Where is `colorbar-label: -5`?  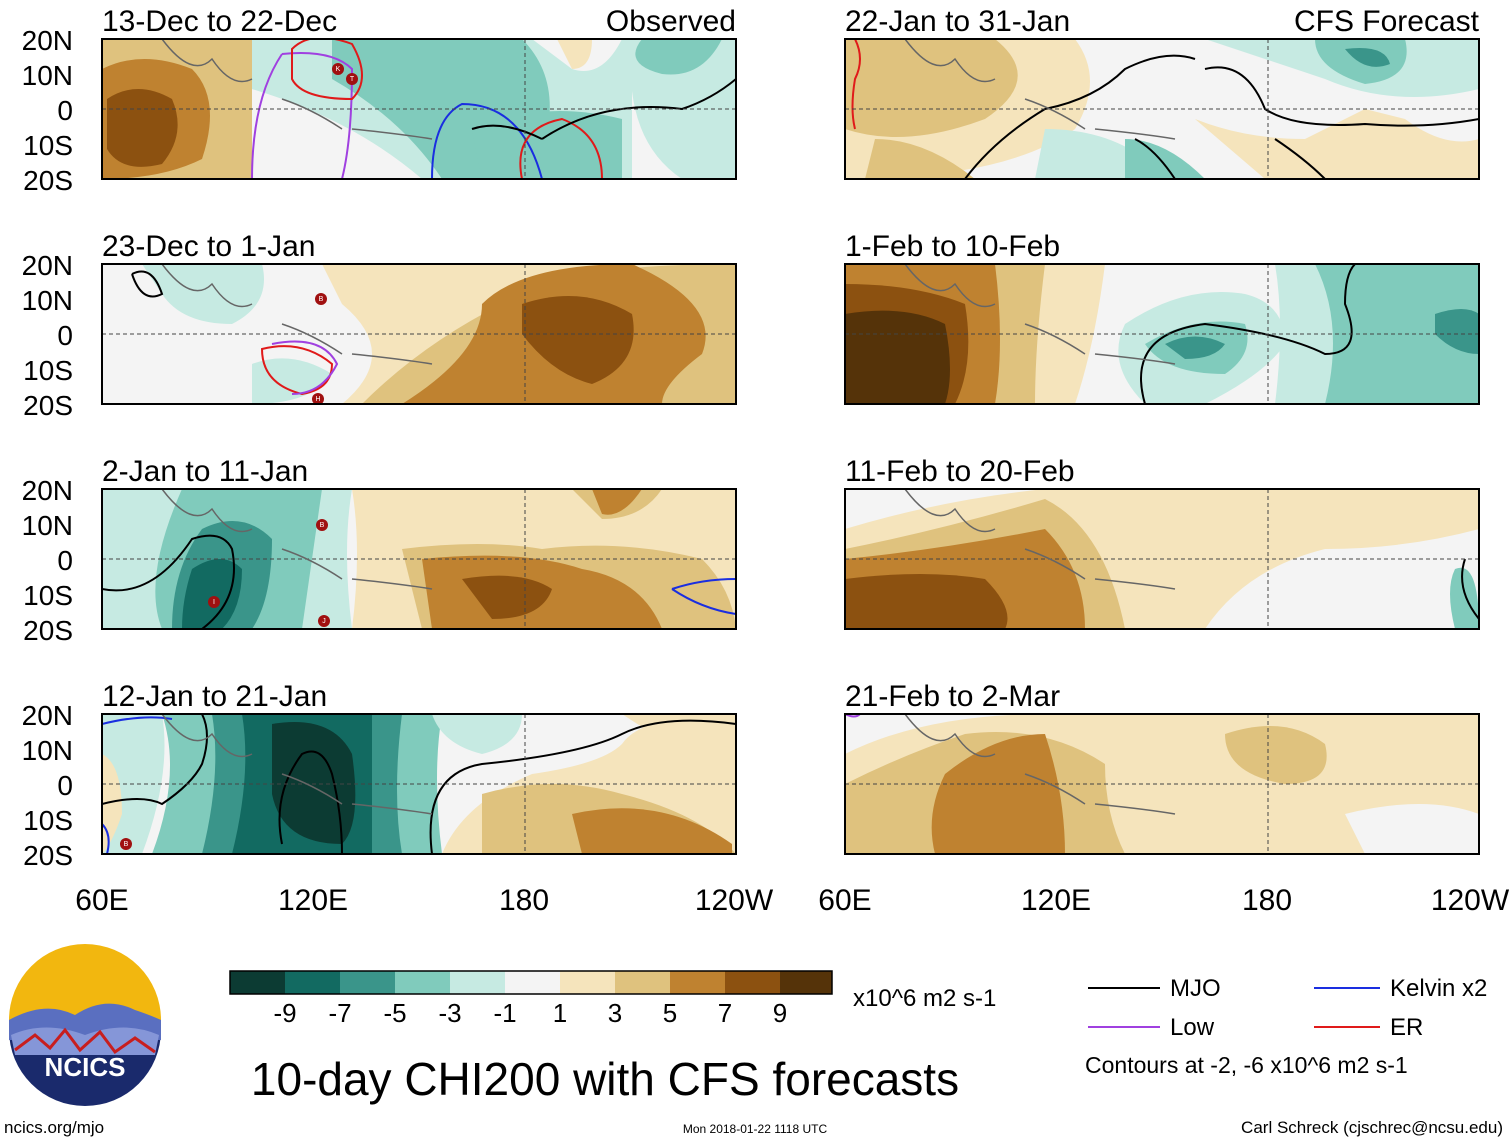 colorbar-label: -5 is located at coordinates (394, 1013).